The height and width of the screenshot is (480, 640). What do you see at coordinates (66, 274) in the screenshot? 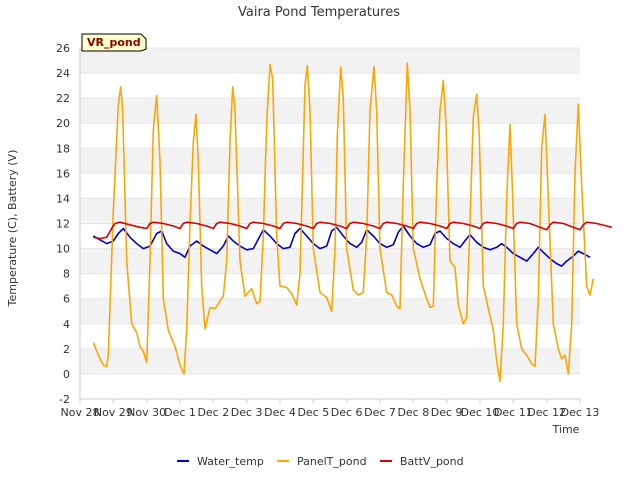
I see `y-tick-label: 8` at bounding box center [66, 274].